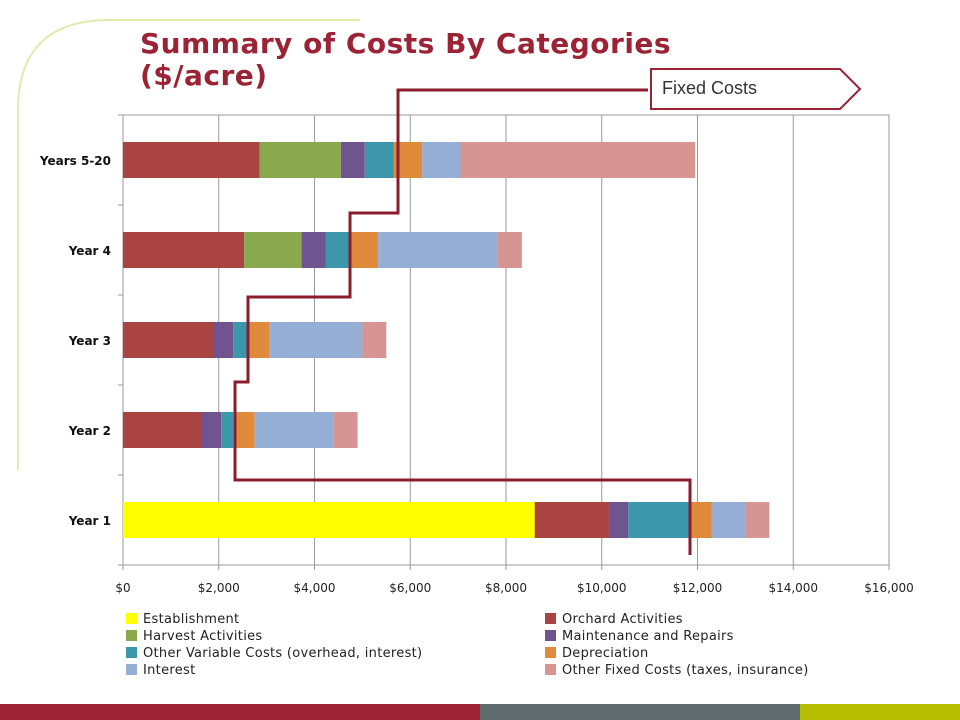  Describe the element at coordinates (506, 588) in the screenshot. I see `x-tick-label: $8,000` at that location.